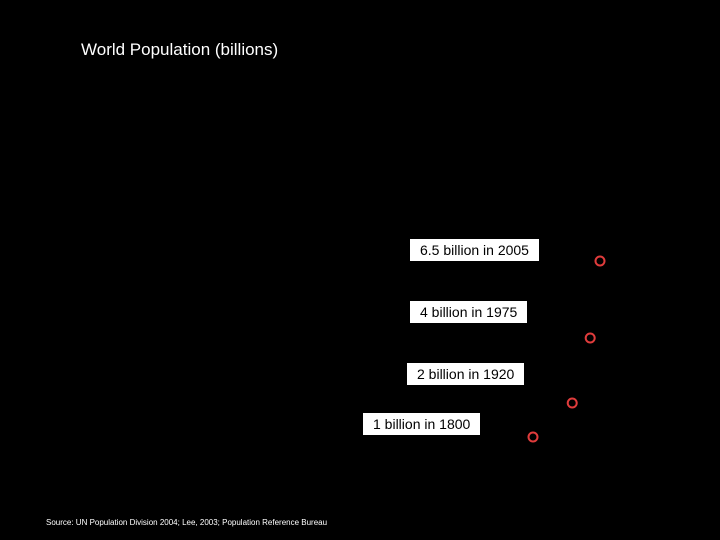  Describe the element at coordinates (474, 250) in the screenshot. I see `data-label-2005: 6.5 billion in 2005` at that location.